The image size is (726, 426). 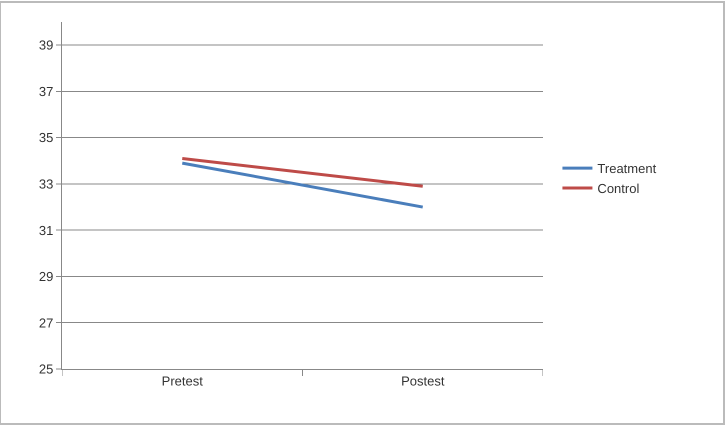 What do you see at coordinates (46, 138) in the screenshot?
I see `y-tick-label: 35` at bounding box center [46, 138].